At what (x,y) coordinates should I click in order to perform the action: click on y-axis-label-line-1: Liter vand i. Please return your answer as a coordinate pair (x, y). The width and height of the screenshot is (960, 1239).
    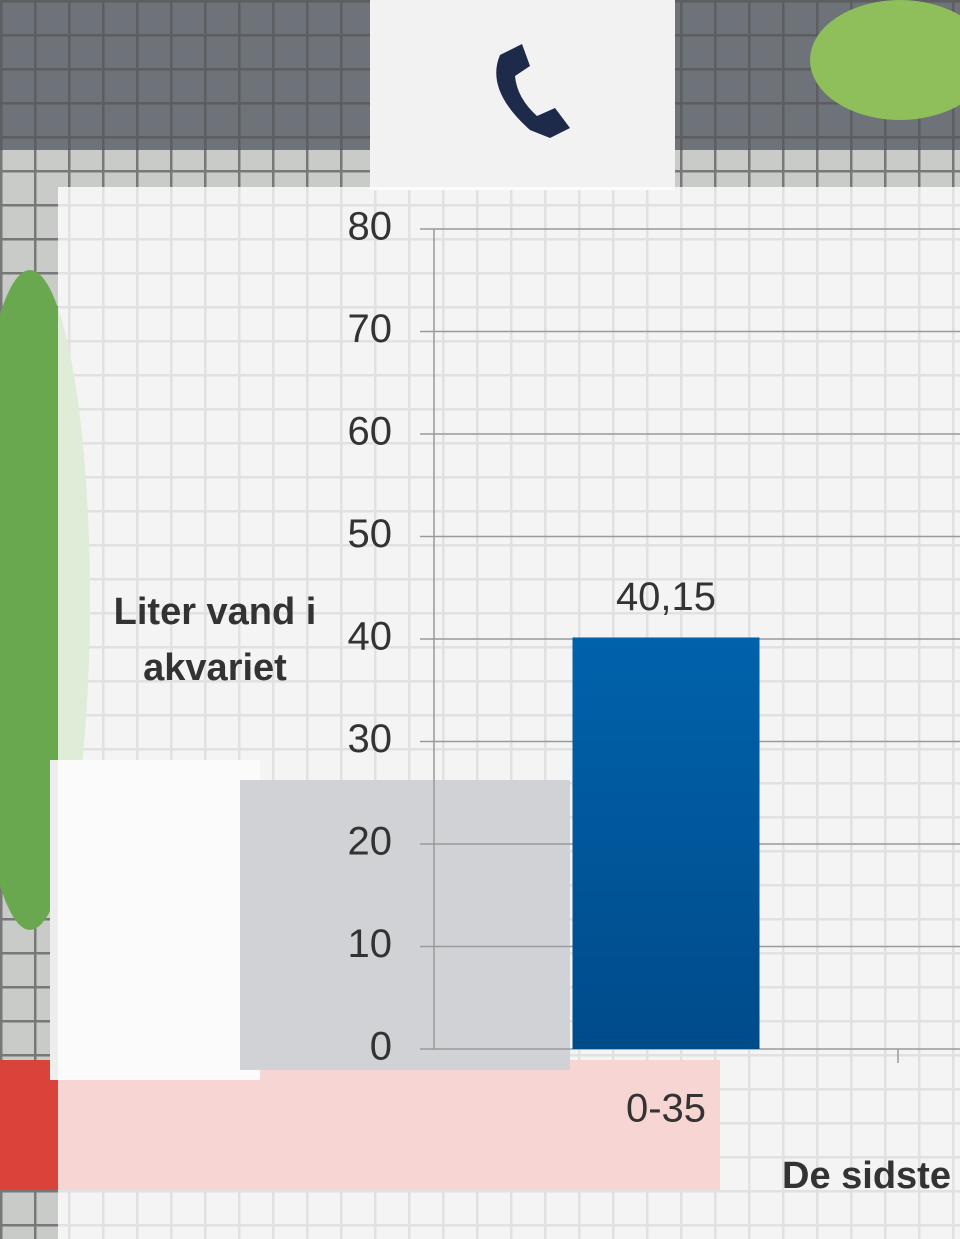
    Looking at the image, I should click on (215, 612).